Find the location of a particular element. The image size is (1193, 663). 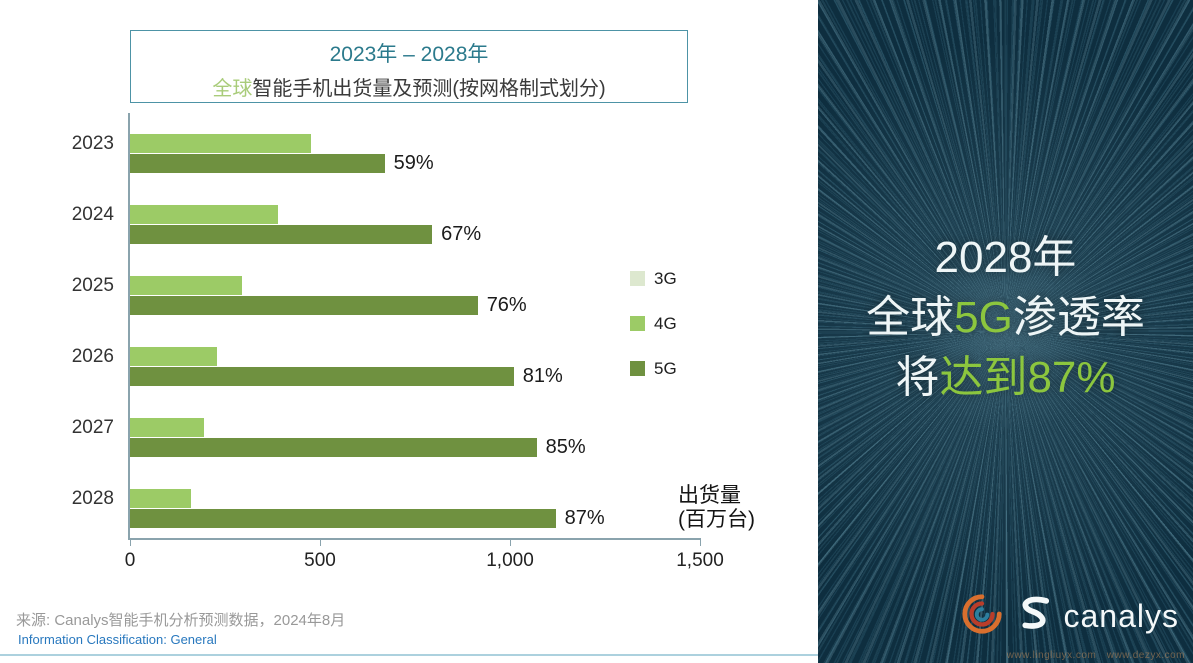

headline-accent: 达到87% is located at coordinates (1027, 377).